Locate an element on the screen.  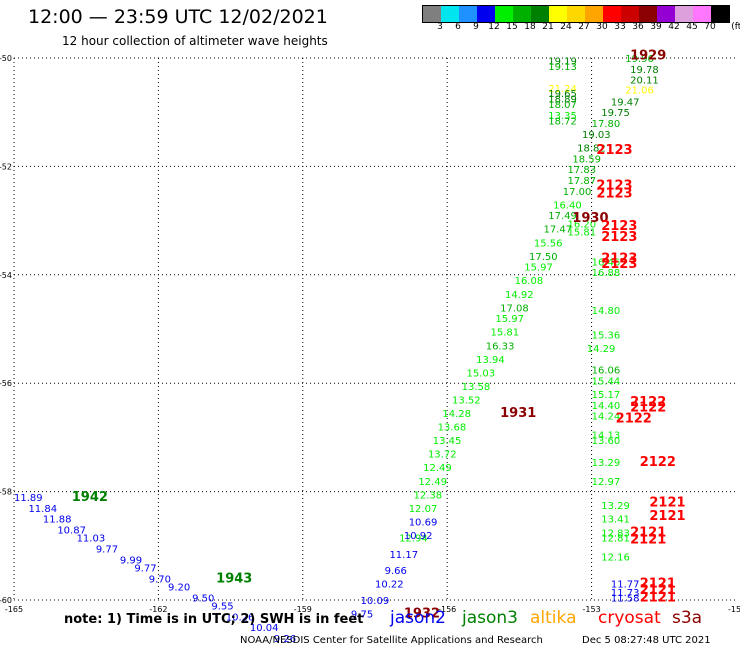
footer-timestamp: Dec 5 08:27:48 UTC 2021 is located at coordinates (646, 640).